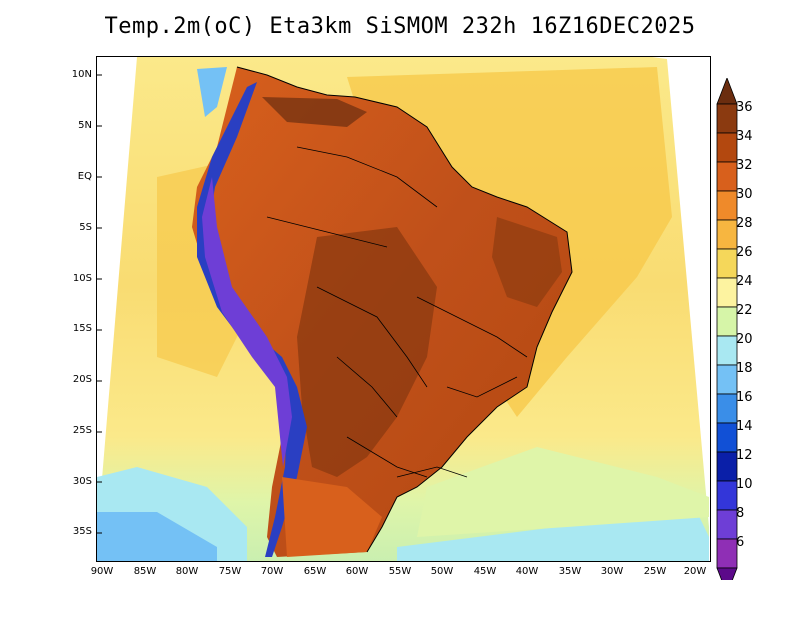 This screenshot has width=800, height=618. What do you see at coordinates (612, 571) in the screenshot?
I see `lon-label: 30W` at bounding box center [612, 571].